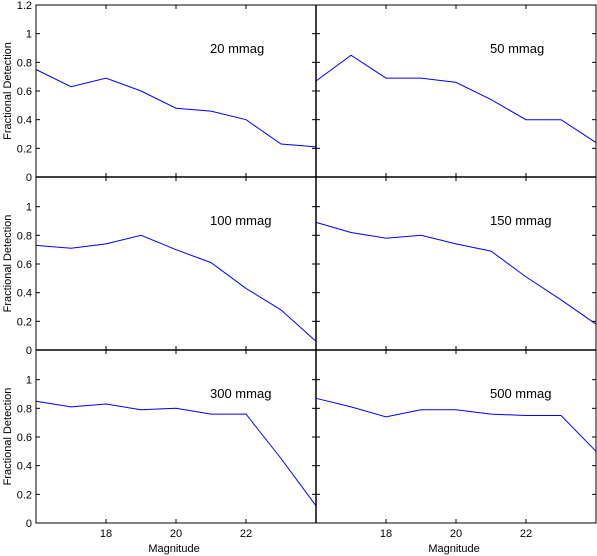 This screenshot has width=597, height=556. I want to click on x-tick-label-c2-0: 18, so click(386, 534).